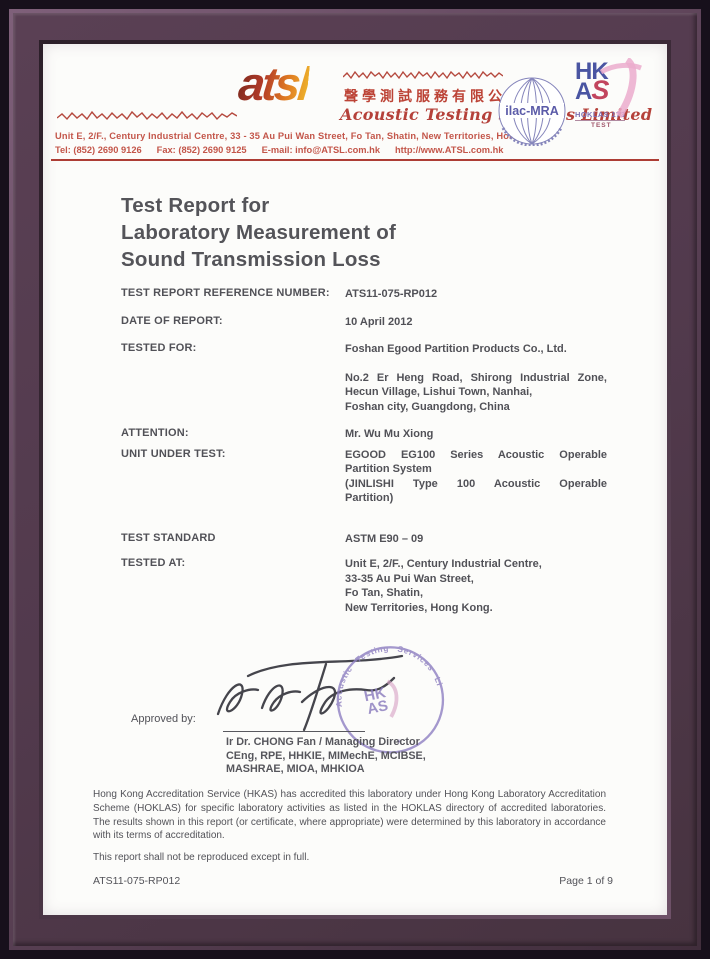 This screenshot has width=710, height=959. I want to click on field-value: 10 April 2012, so click(379, 321).